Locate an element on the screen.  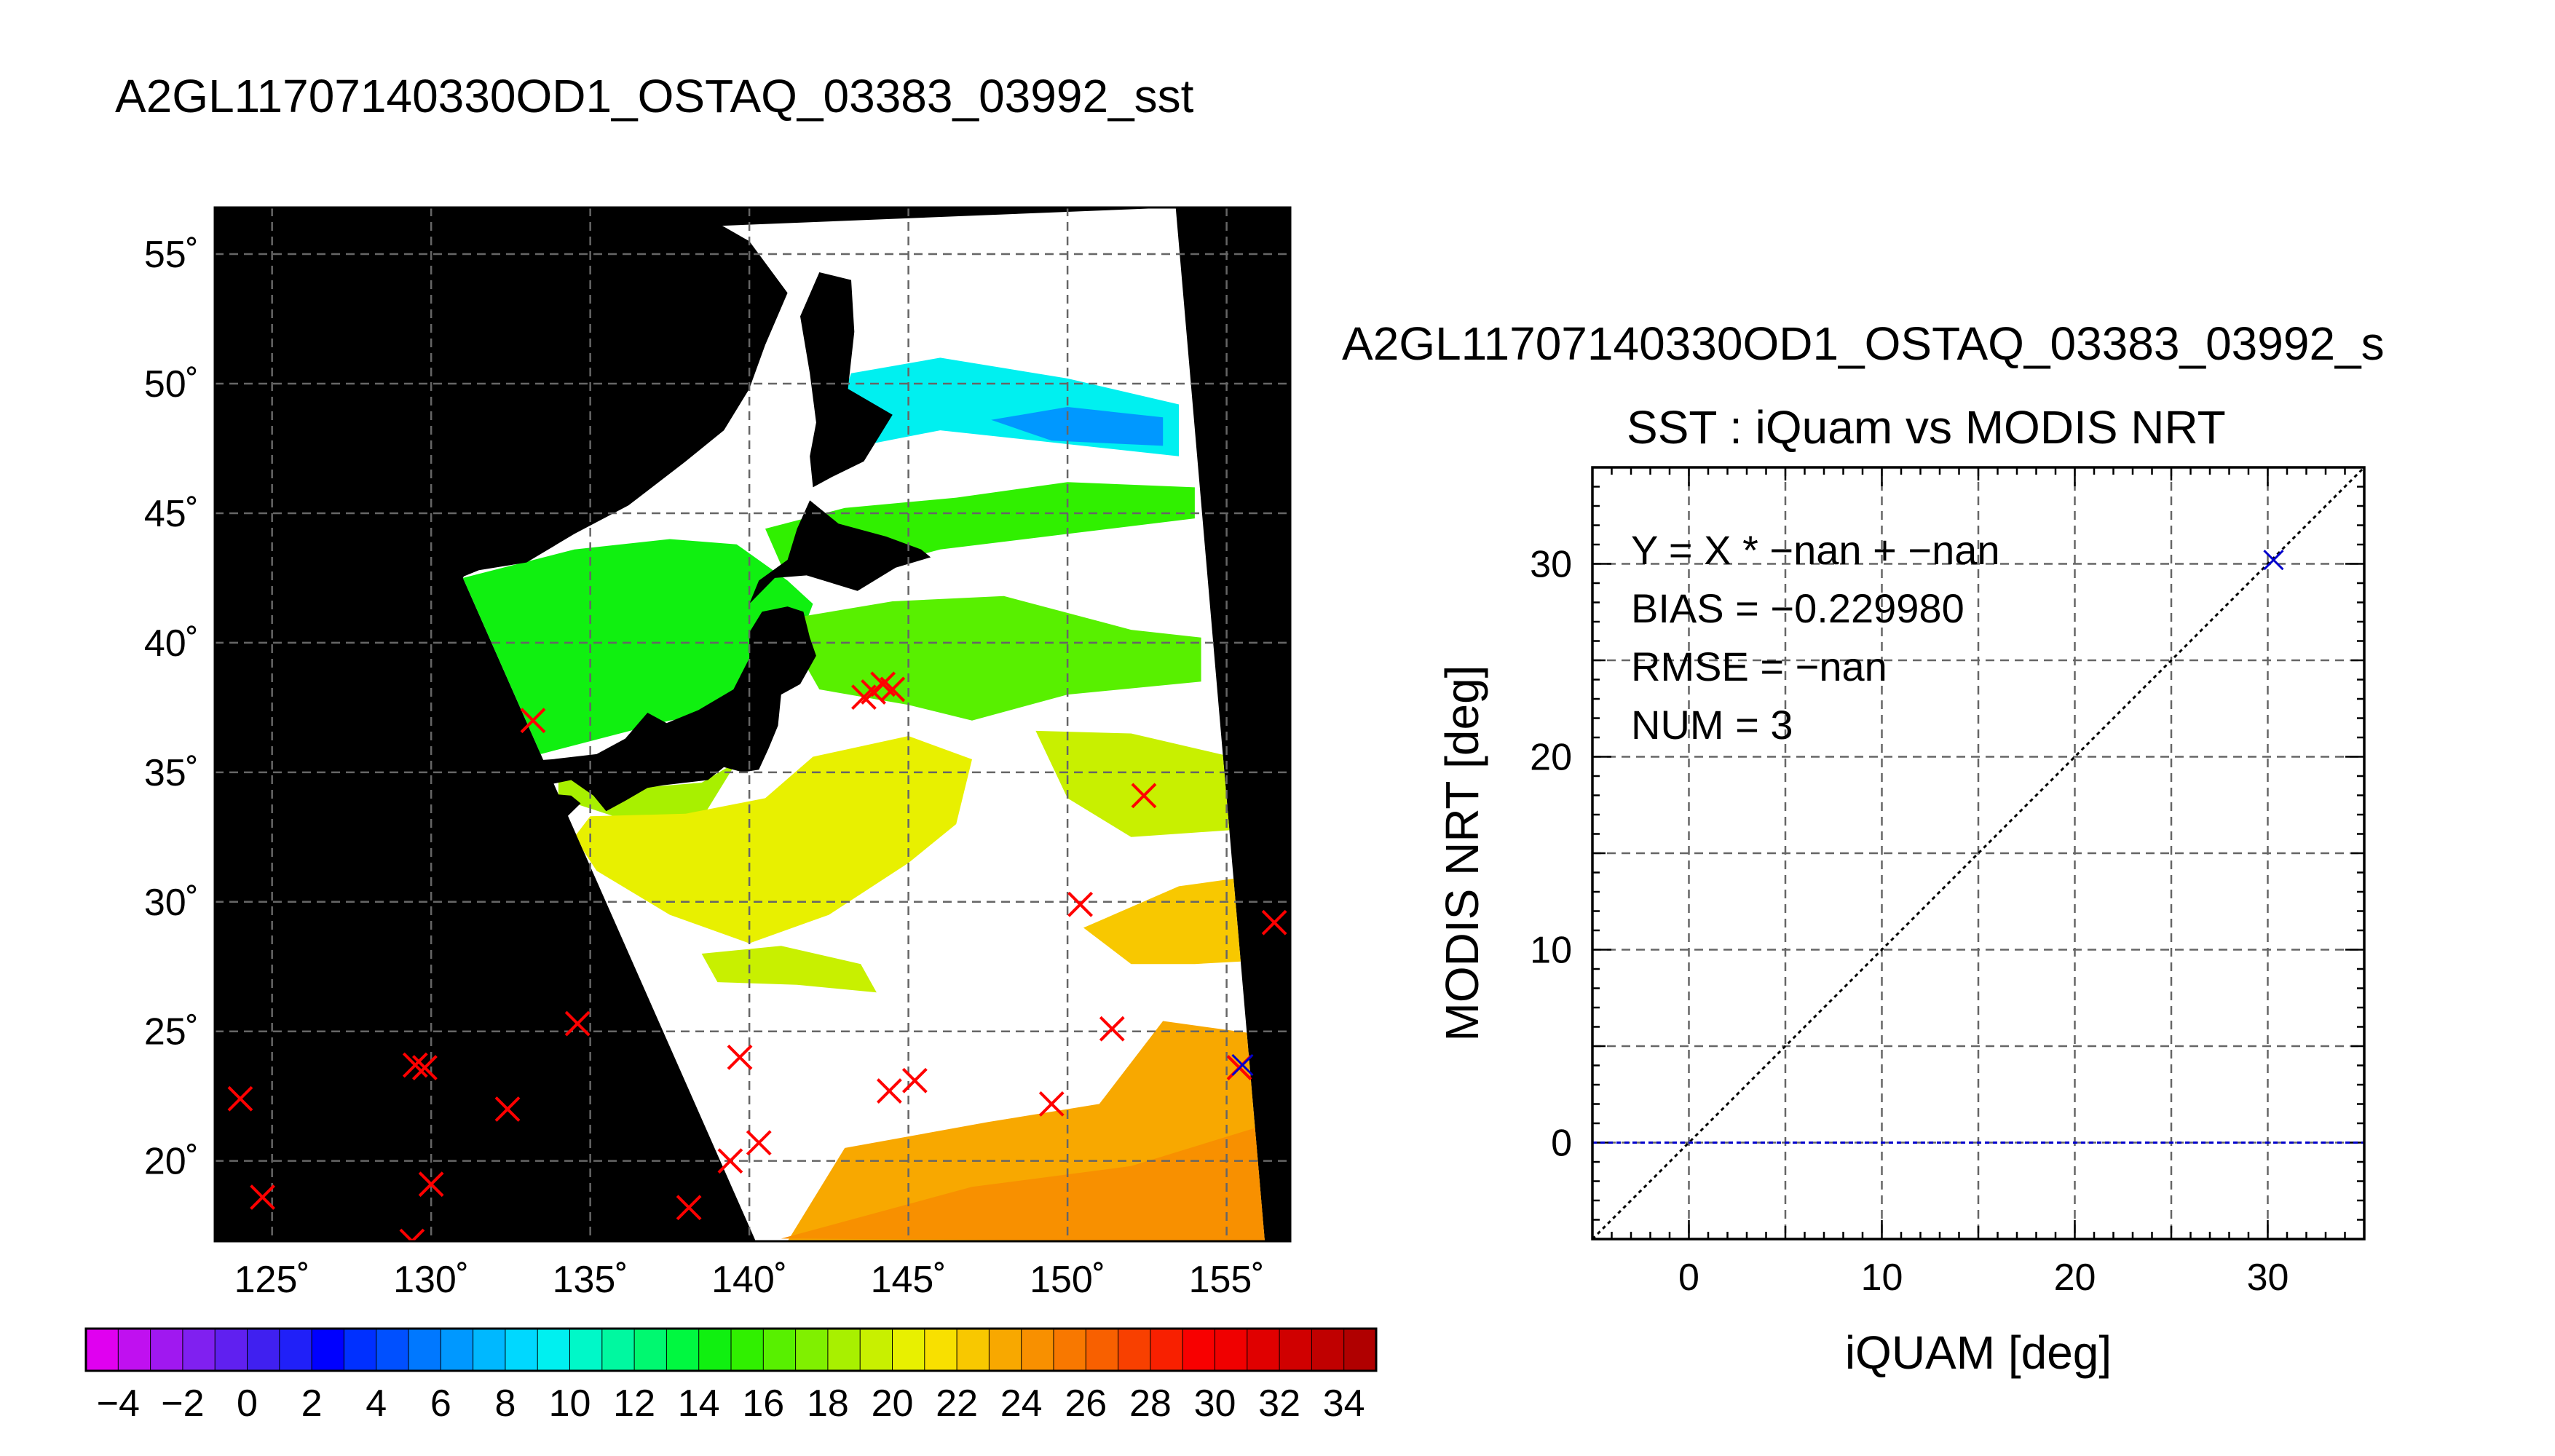
scatter-point is located at coordinates (2273, 560).